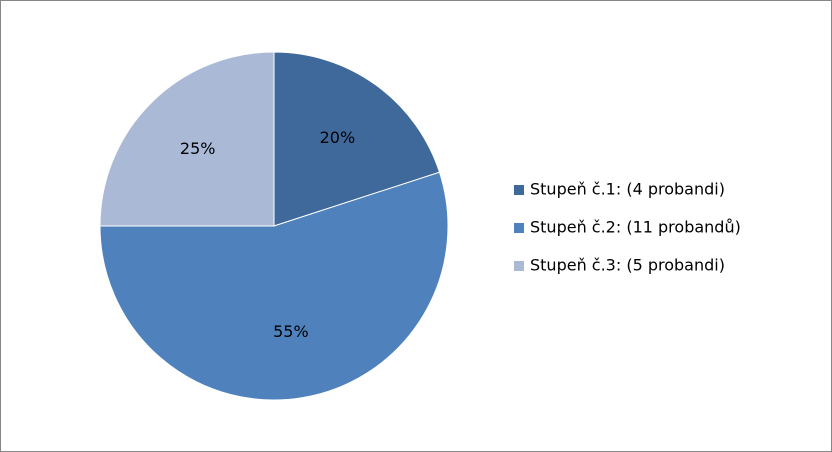 The height and width of the screenshot is (452, 832). What do you see at coordinates (627, 189) in the screenshot?
I see `legend-label: Stupeň č.1: (4 probandi)` at bounding box center [627, 189].